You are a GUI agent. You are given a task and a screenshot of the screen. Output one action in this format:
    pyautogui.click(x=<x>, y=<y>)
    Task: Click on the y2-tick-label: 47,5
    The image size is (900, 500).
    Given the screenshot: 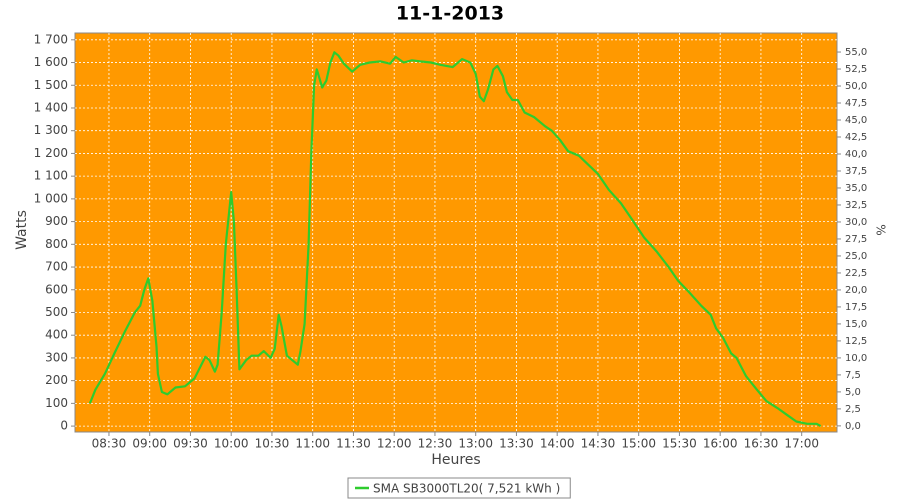 What is the action you would take?
    pyautogui.click(x=856, y=103)
    